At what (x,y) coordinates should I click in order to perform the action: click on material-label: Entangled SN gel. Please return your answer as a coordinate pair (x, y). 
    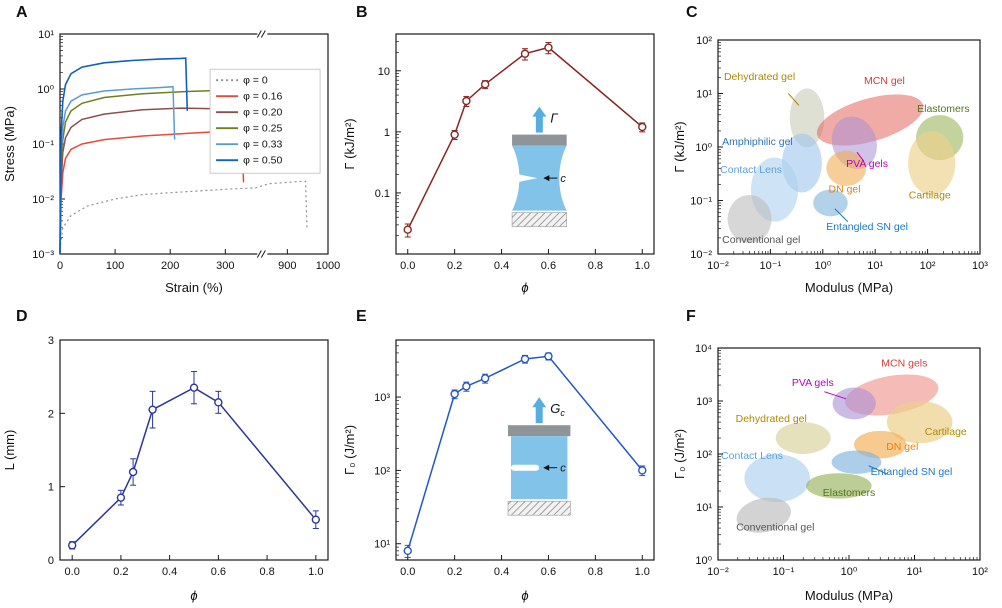
    Looking at the image, I should click on (912, 472).